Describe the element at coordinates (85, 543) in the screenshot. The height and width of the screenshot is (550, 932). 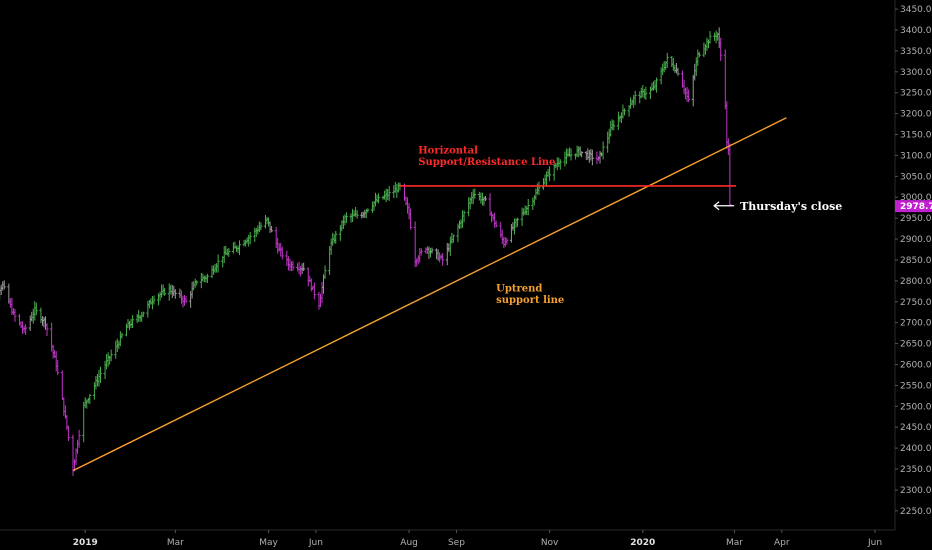
I see `x-tick-label: 2019` at that location.